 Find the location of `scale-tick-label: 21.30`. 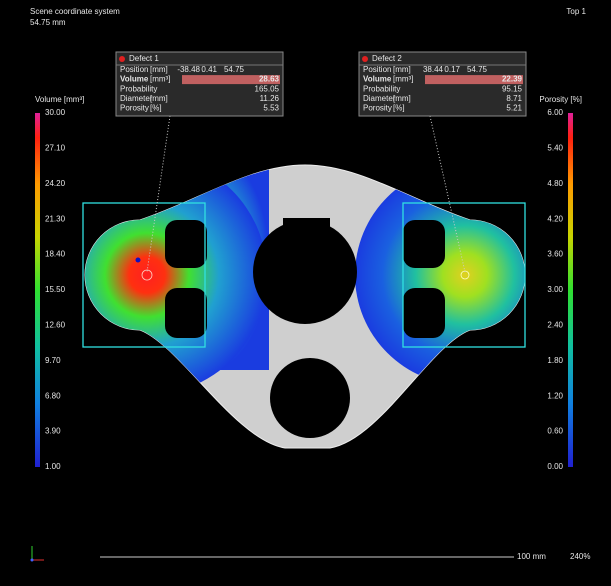

scale-tick-label: 21.30 is located at coordinates (55, 218).